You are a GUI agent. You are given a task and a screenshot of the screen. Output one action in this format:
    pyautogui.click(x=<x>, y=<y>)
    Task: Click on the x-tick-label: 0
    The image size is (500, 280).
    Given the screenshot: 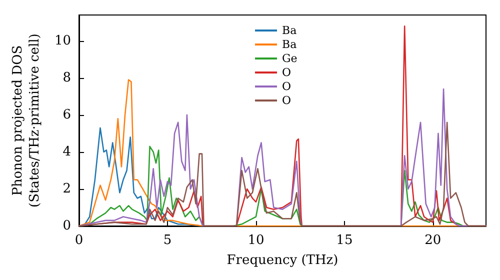 What is the action you would take?
    pyautogui.click(x=79, y=240)
    